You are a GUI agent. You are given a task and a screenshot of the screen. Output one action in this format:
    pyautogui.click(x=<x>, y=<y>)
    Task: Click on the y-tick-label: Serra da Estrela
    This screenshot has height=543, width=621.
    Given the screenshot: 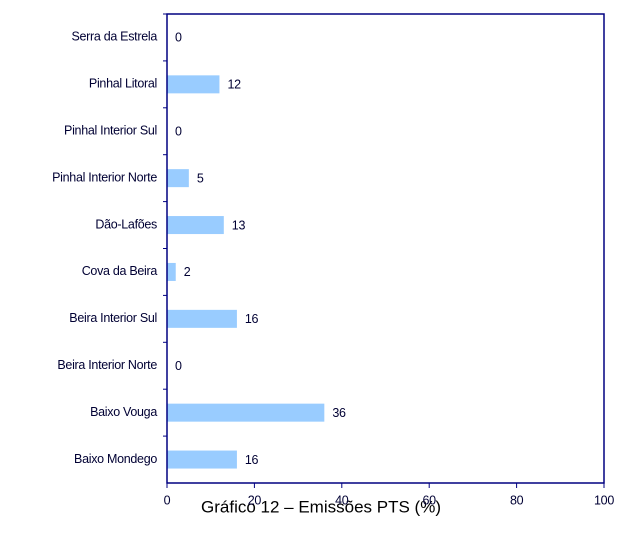 What is the action you would take?
    pyautogui.click(x=114, y=37)
    